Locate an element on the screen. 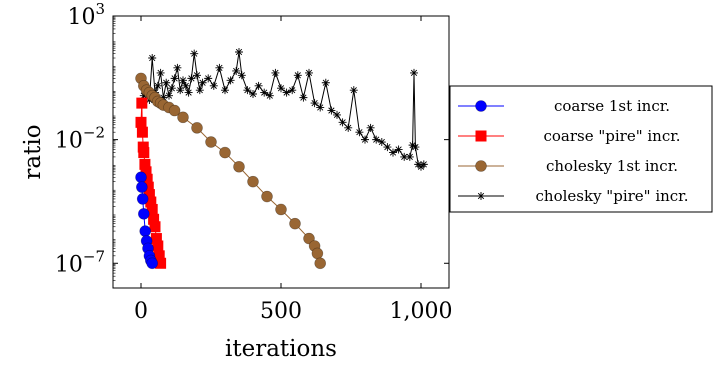  legend-frame is located at coordinates (581, 149).